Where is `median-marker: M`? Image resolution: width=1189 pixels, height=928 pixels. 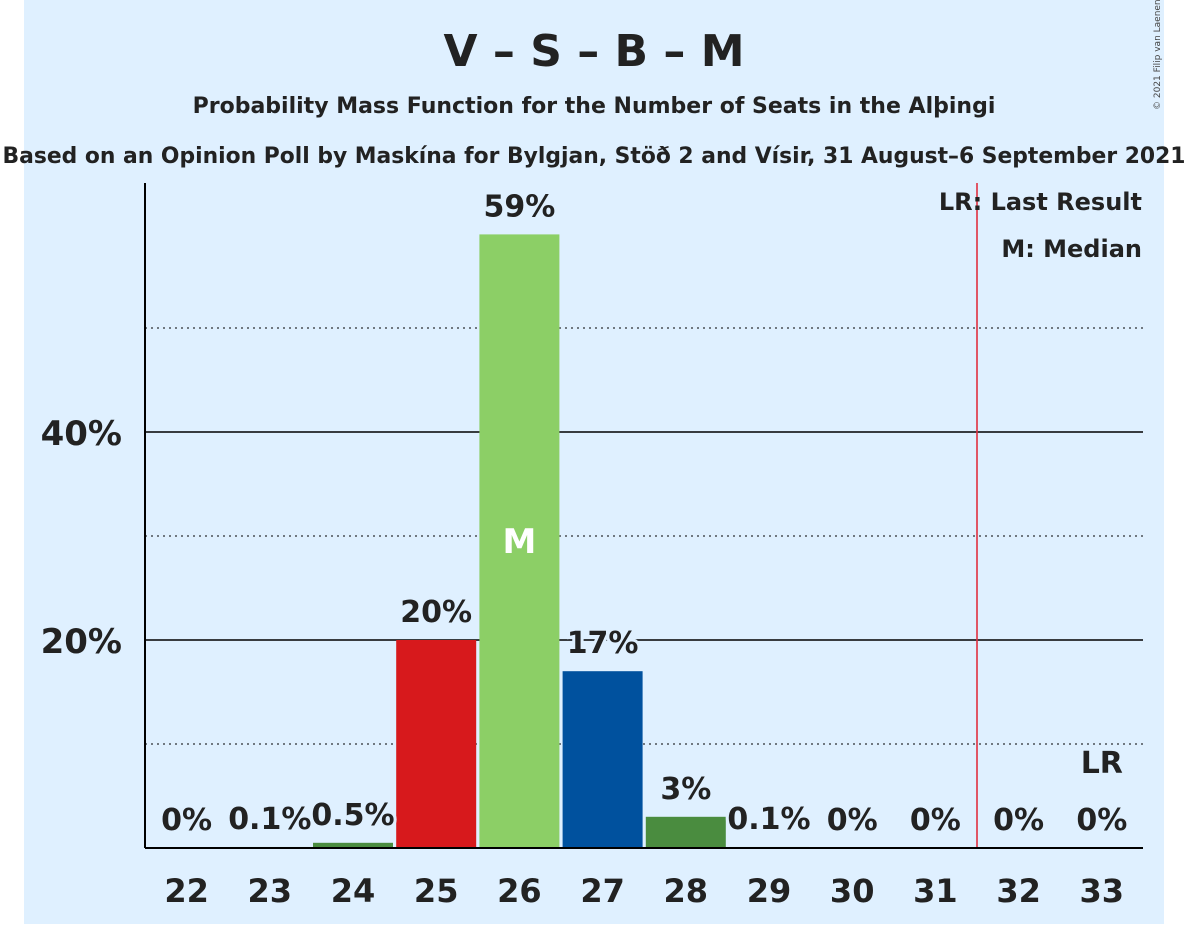 median-marker: M is located at coordinates (519, 542).